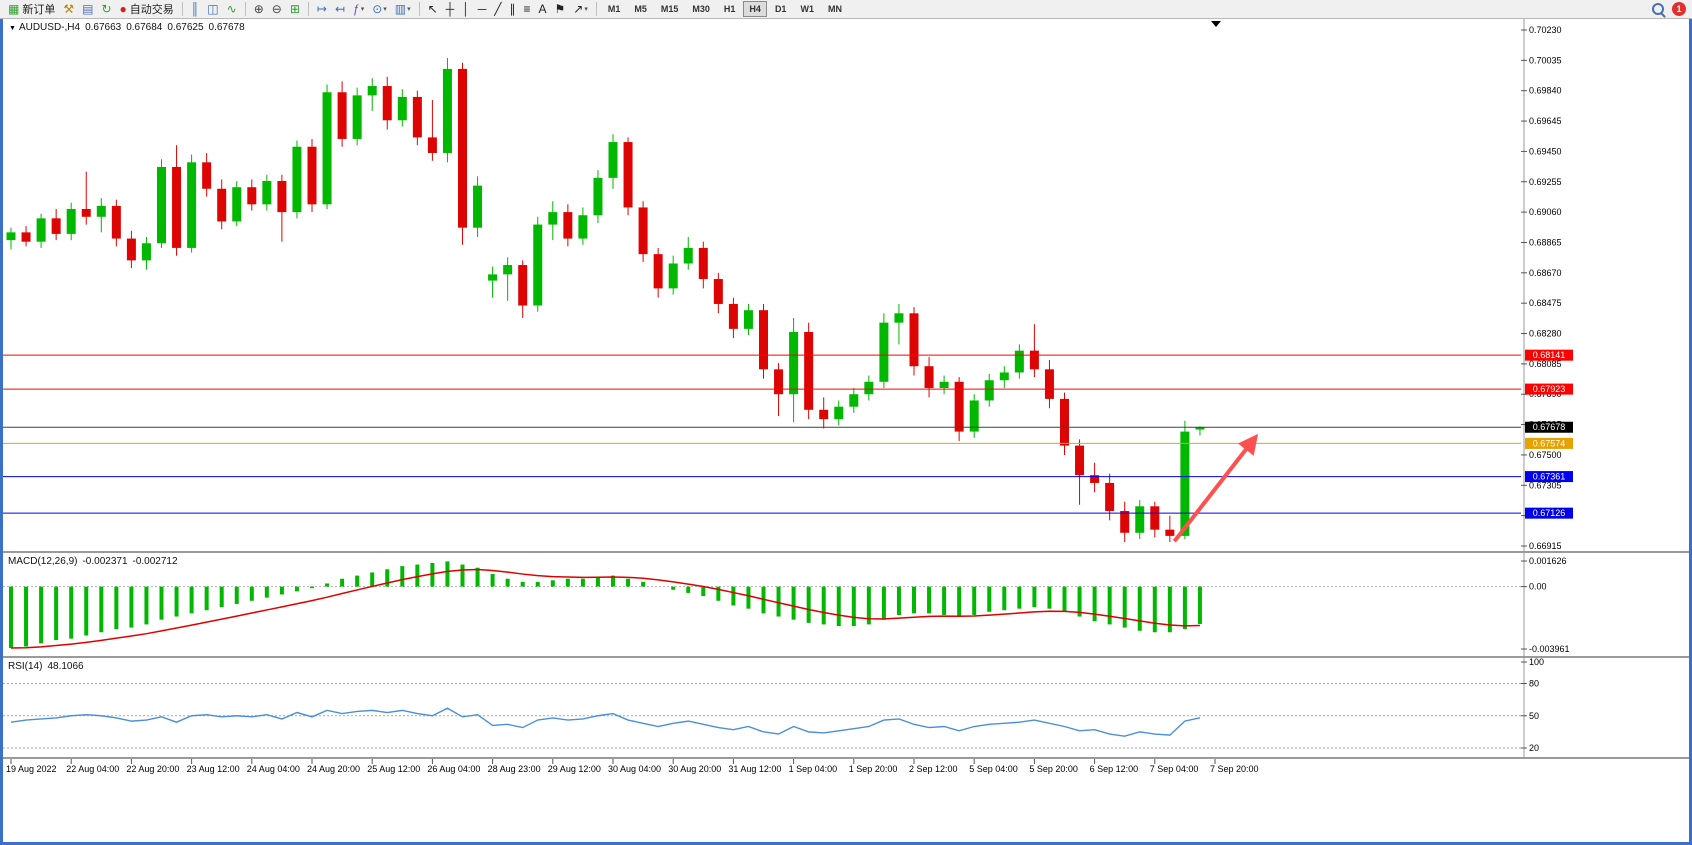 The image size is (1692, 845). Describe the element at coordinates (65, 666) in the screenshot. I see `rsi-value: 48.1066` at that location.